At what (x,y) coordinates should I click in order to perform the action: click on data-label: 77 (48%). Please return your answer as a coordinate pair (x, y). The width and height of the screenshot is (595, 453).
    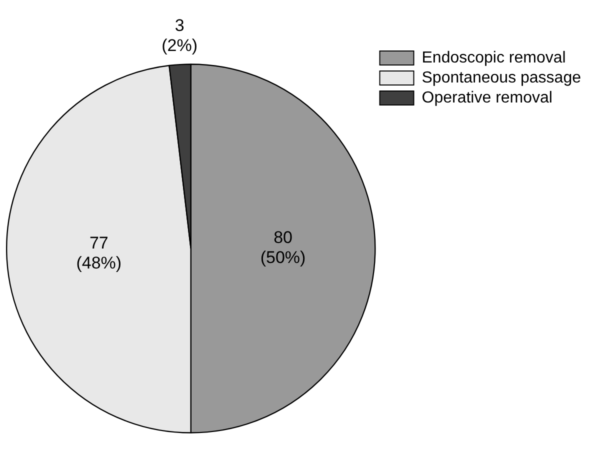
    Looking at the image, I should click on (99, 253).